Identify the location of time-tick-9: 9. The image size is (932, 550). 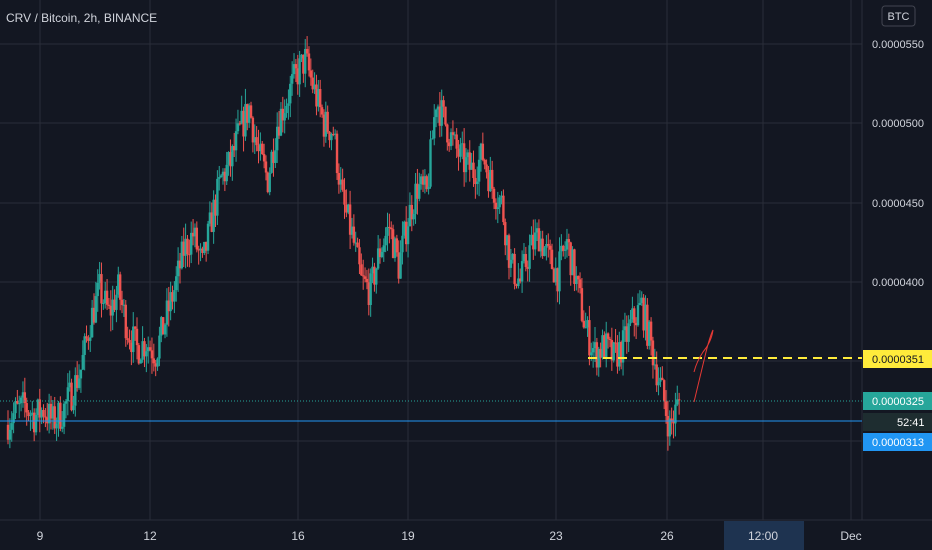
(40, 536).